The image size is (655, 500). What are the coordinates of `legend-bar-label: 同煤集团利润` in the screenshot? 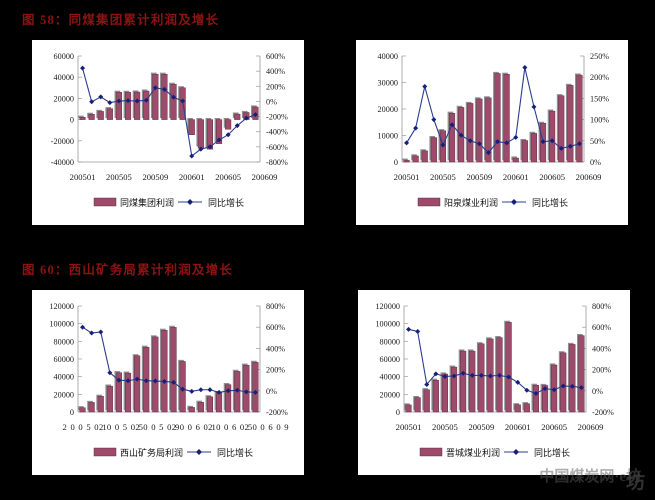 It's located at (147, 202).